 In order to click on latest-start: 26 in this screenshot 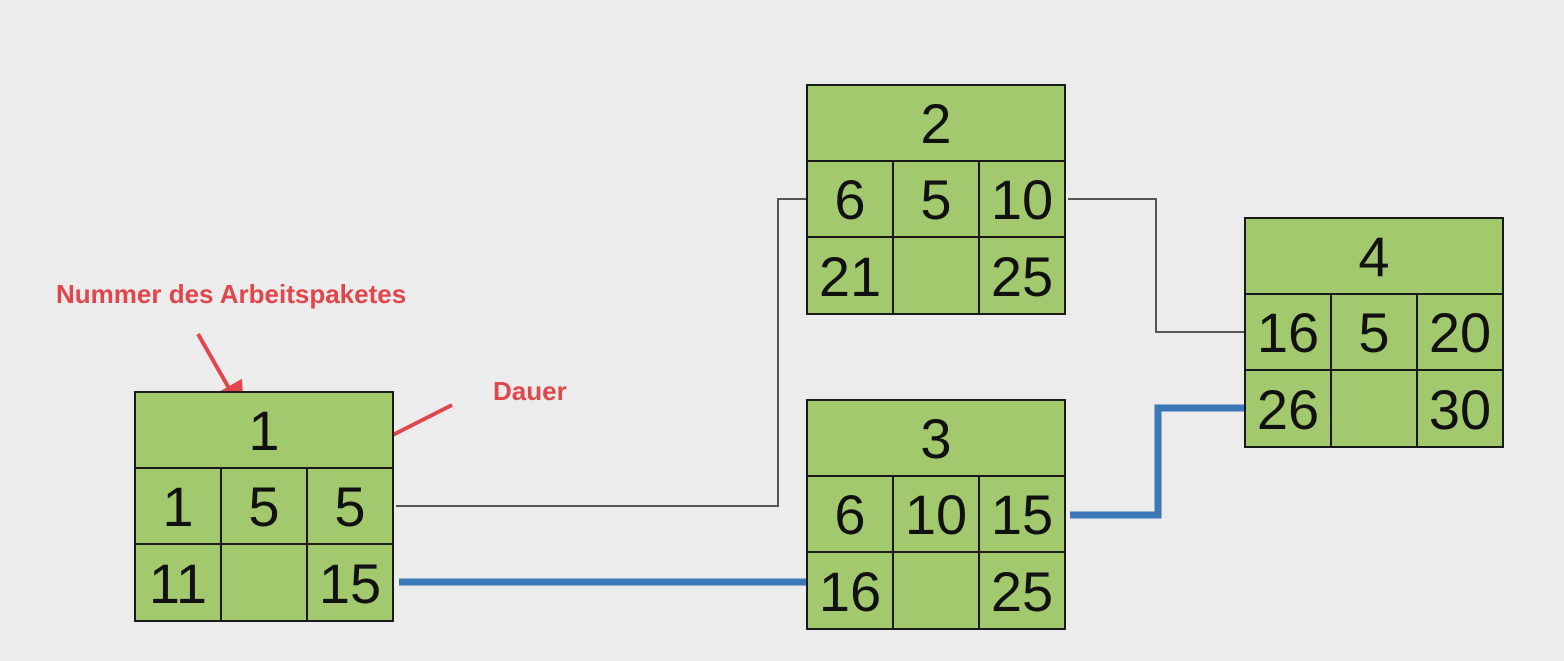, I will do `click(1289, 409)`.